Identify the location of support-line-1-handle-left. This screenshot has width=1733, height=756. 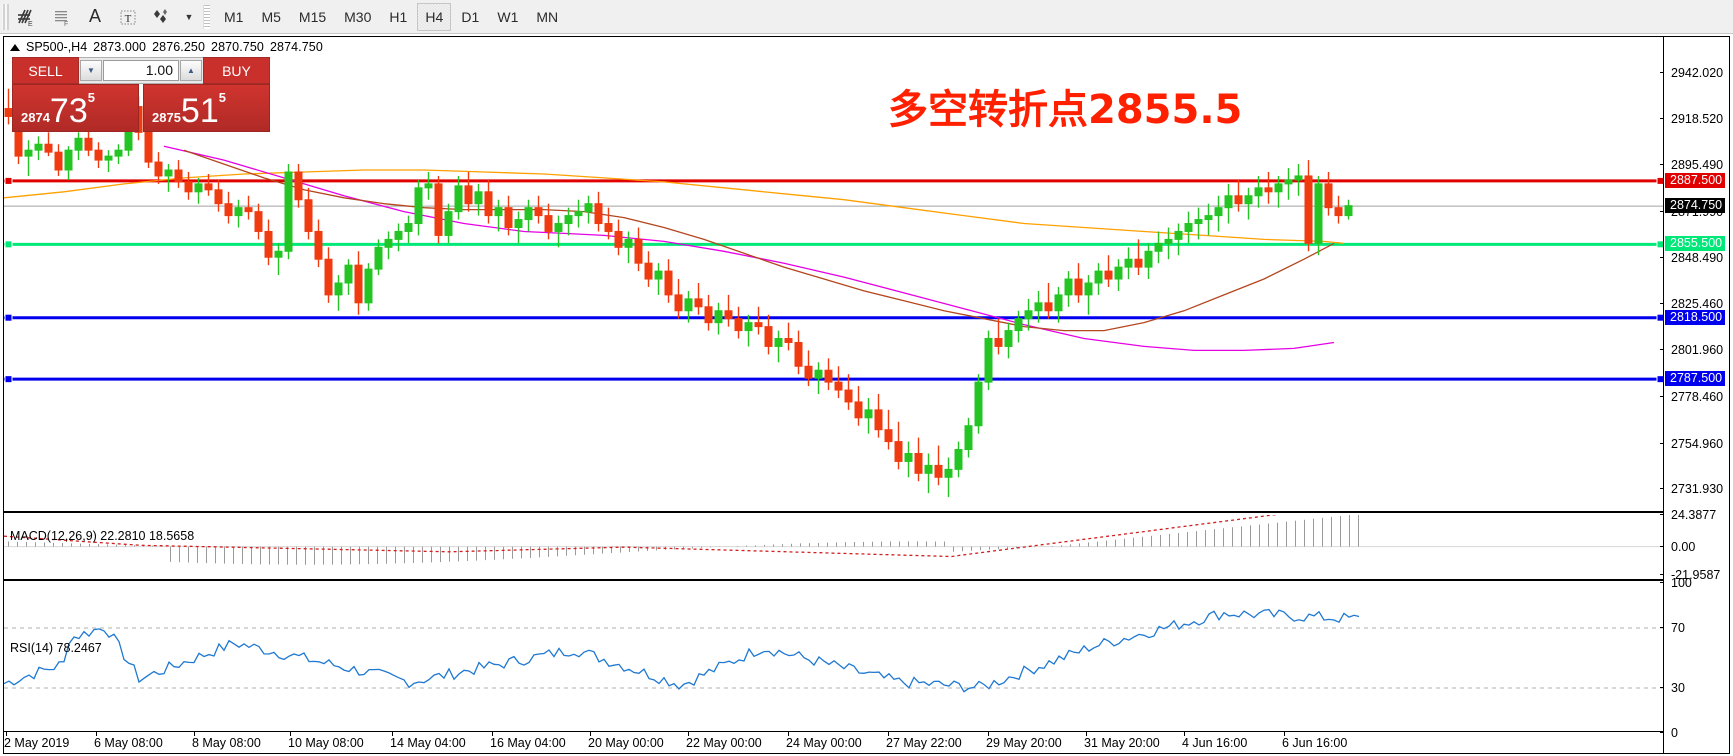
(8, 317).